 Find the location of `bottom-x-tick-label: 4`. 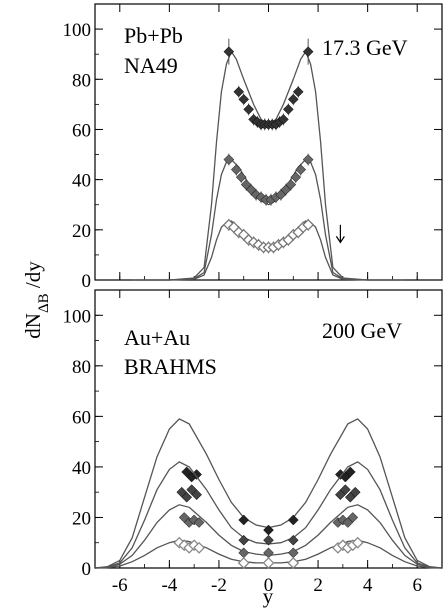

bottom-x-tick-label: 4 is located at coordinates (368, 585).